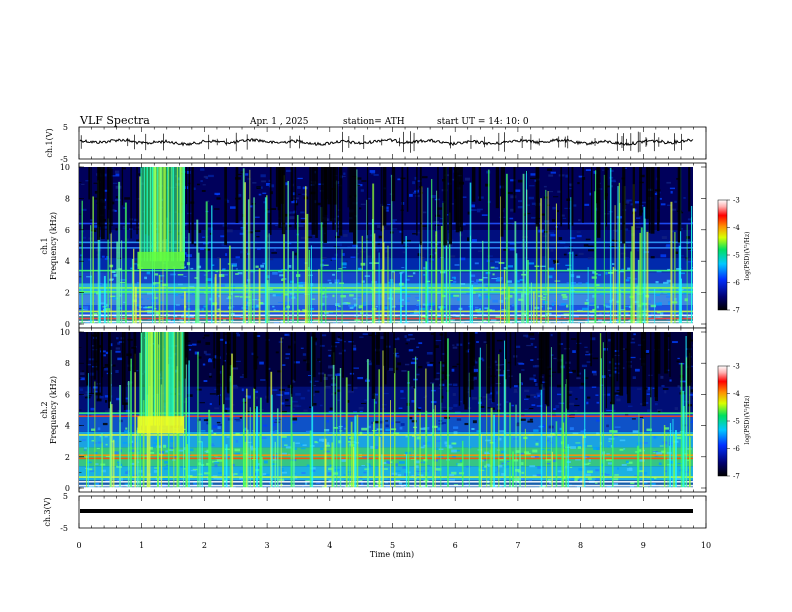  I want to click on x-axis-ticklabels: 0 1 2 3 4 5 6 7 8 9 10, so click(393, 545).